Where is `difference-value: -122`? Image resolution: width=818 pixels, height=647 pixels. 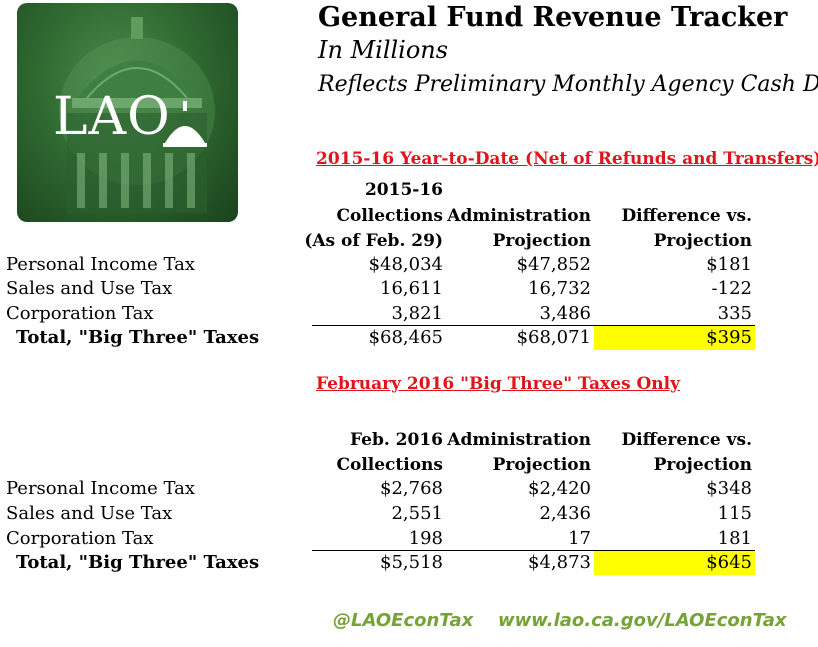 difference-value: -122 is located at coordinates (731, 288).